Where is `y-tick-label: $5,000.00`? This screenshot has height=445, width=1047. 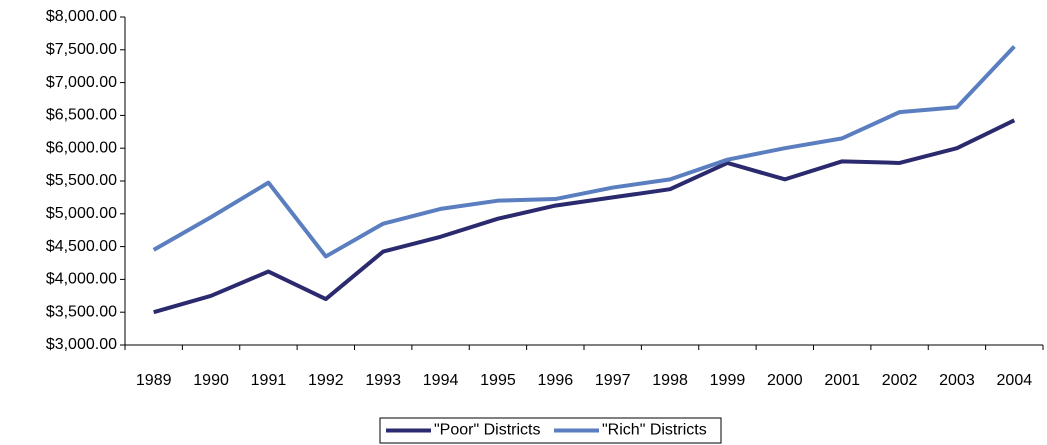 y-tick-label: $5,000.00 is located at coordinates (81, 213).